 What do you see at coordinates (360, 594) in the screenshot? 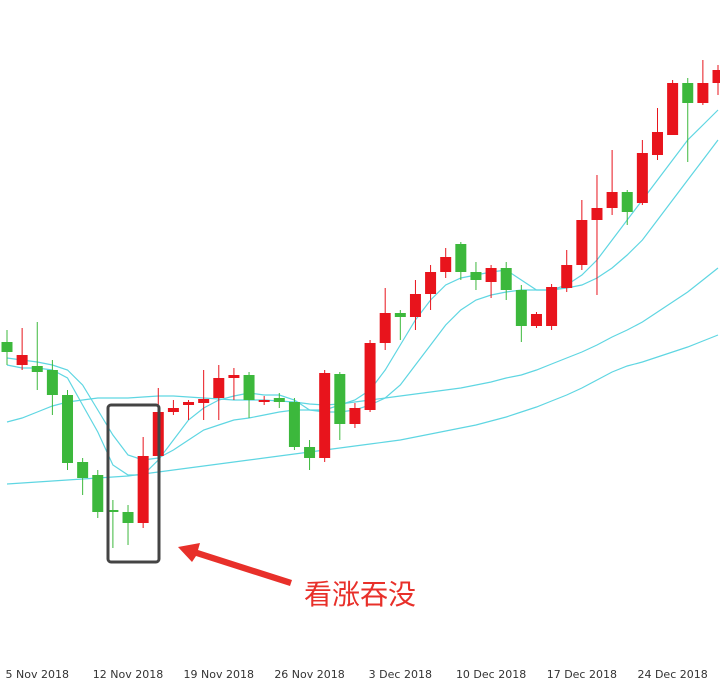
I see `annotation: 看涨吞没` at bounding box center [360, 594].